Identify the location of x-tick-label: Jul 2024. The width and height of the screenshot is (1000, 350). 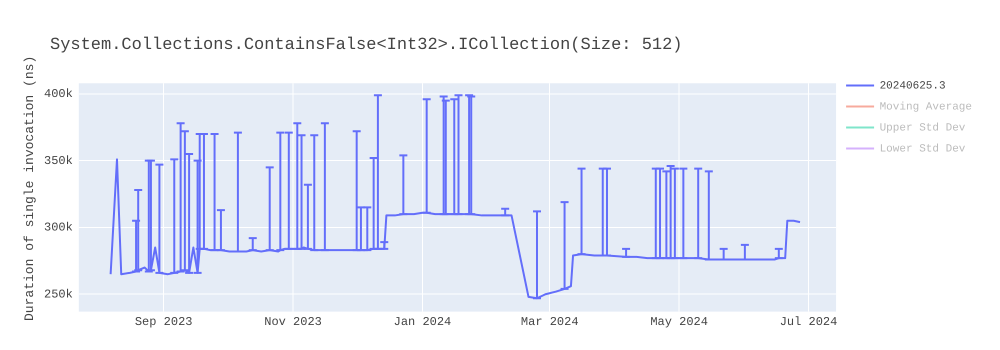
(809, 321).